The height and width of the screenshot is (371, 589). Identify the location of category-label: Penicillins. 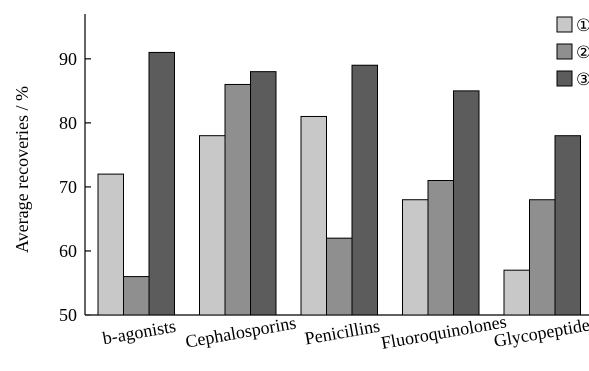
(342, 332).